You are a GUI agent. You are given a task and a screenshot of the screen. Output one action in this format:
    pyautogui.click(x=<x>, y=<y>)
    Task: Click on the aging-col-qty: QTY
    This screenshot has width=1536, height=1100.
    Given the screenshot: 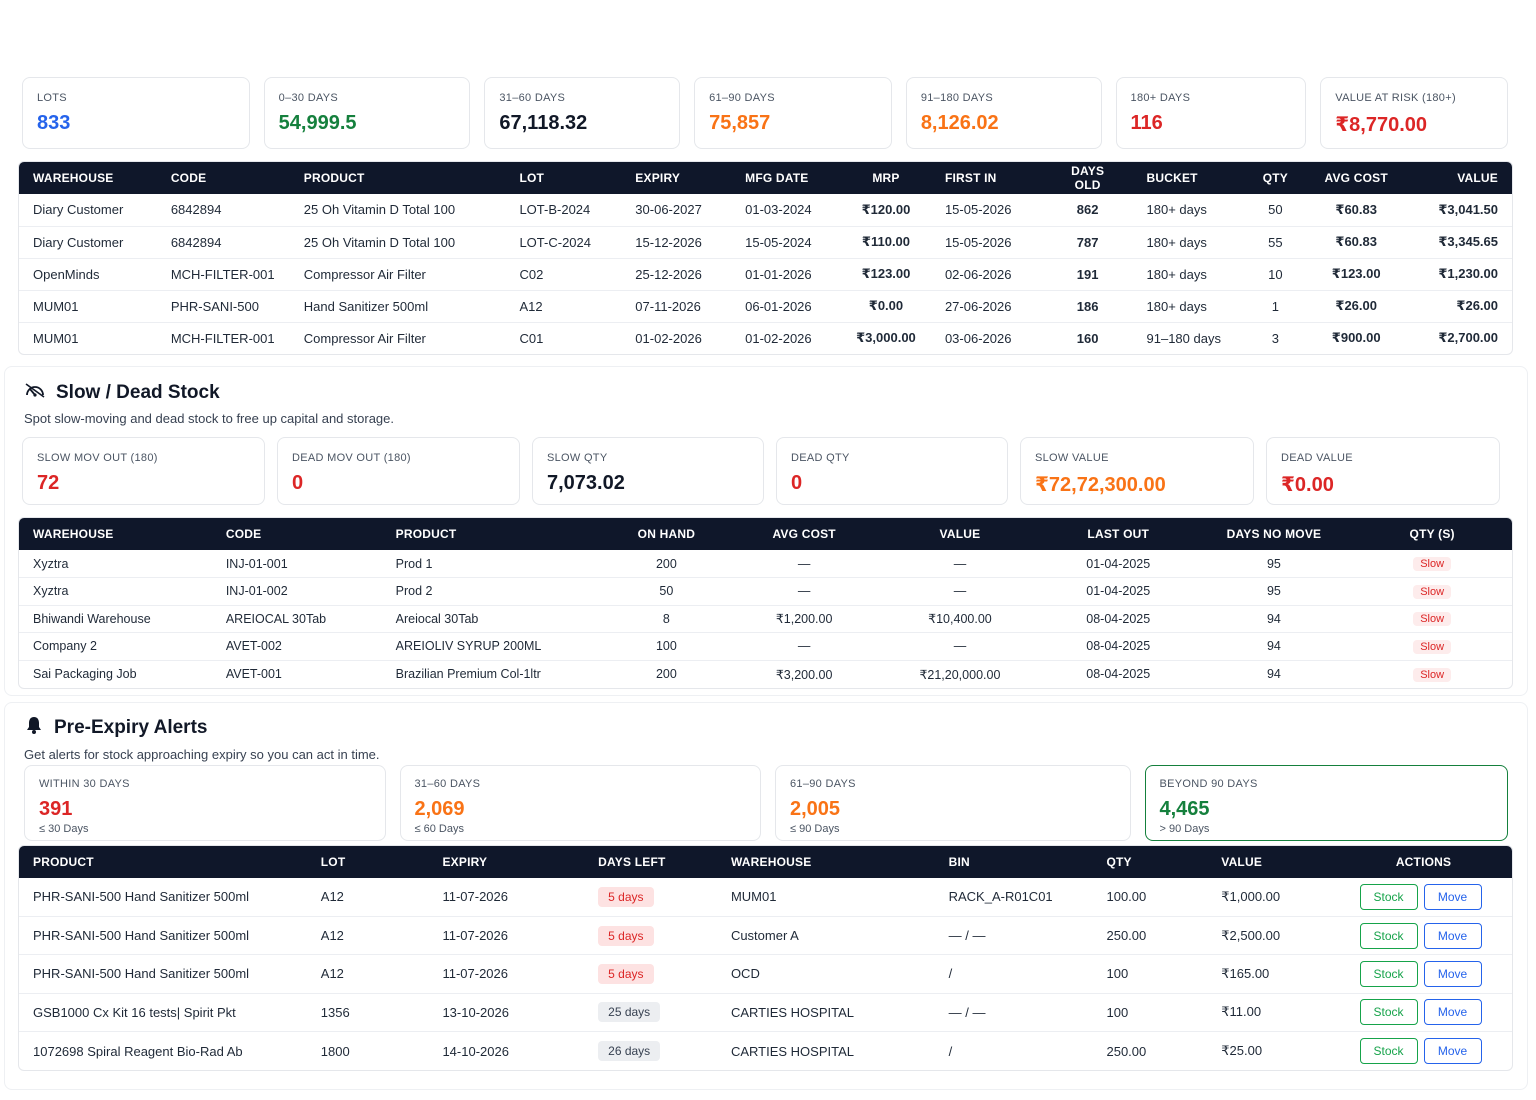 What is the action you would take?
    pyautogui.click(x=1275, y=178)
    